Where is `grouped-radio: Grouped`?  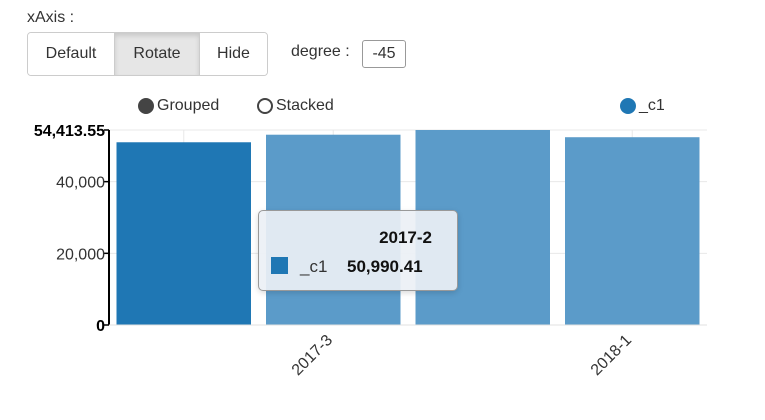
grouped-radio: Grouped is located at coordinates (178, 106).